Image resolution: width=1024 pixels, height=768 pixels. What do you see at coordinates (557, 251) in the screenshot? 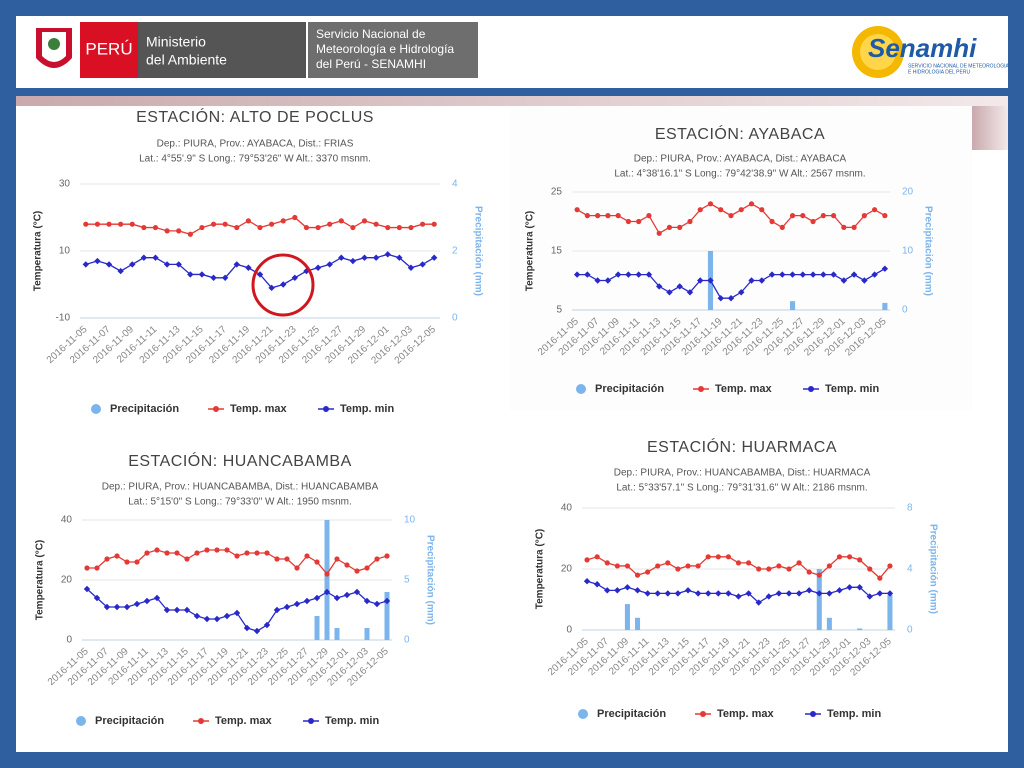
I see `y-tick-label: 15` at bounding box center [557, 251].